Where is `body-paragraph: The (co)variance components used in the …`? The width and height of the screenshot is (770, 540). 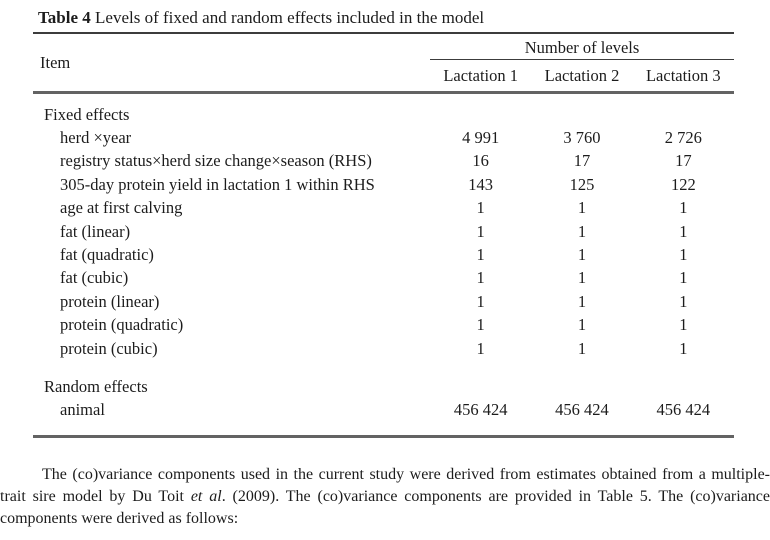 body-paragraph: The (co)variance components used in the … is located at coordinates (385, 497).